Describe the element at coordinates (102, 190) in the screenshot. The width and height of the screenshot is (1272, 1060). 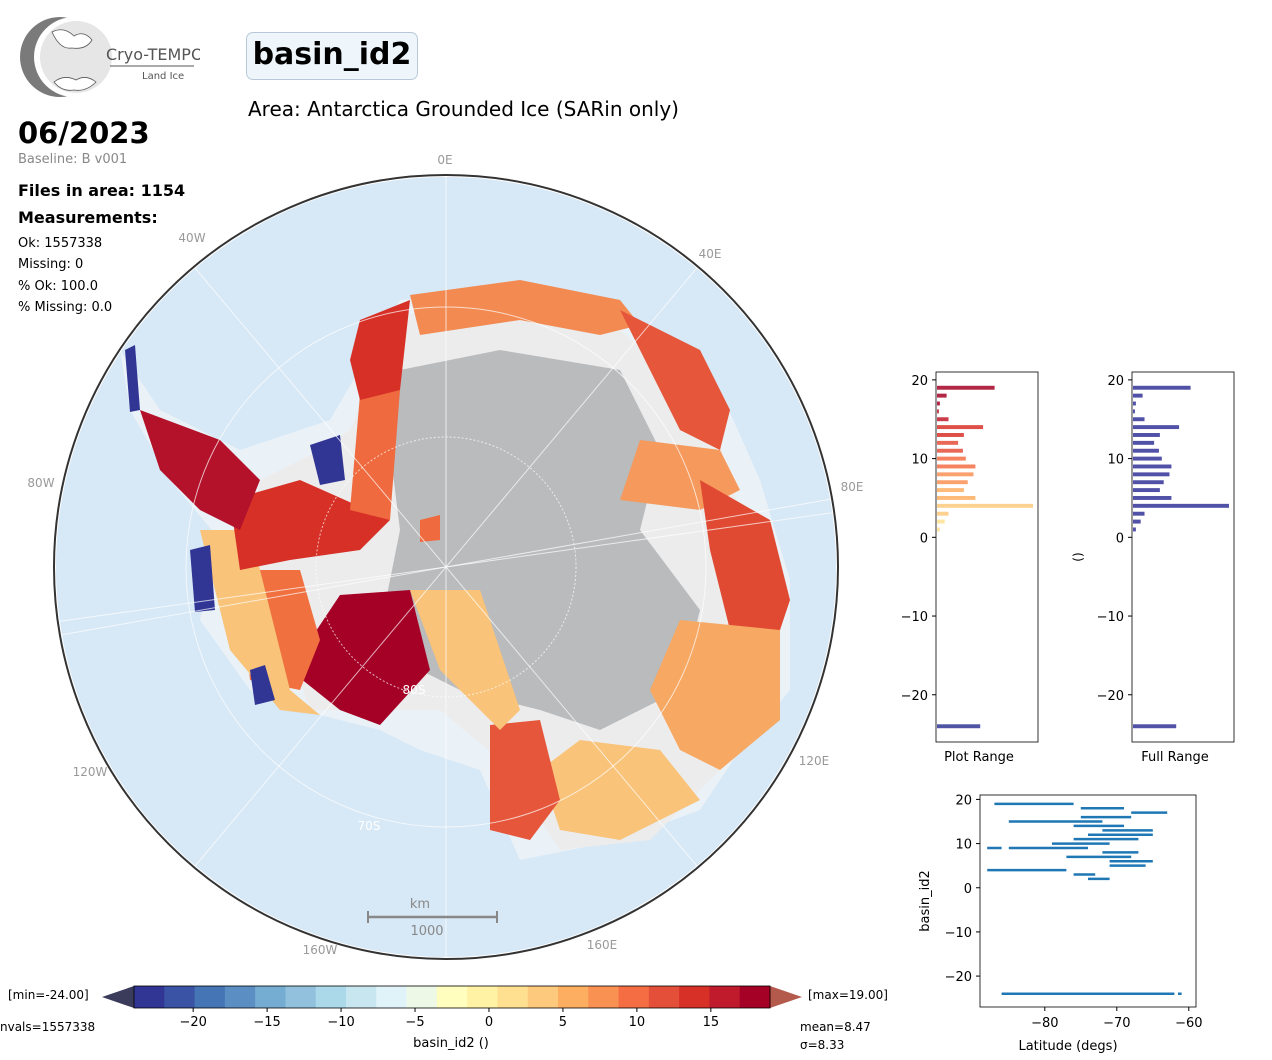
I see `files-in-area: Files in area: 1154` at that location.